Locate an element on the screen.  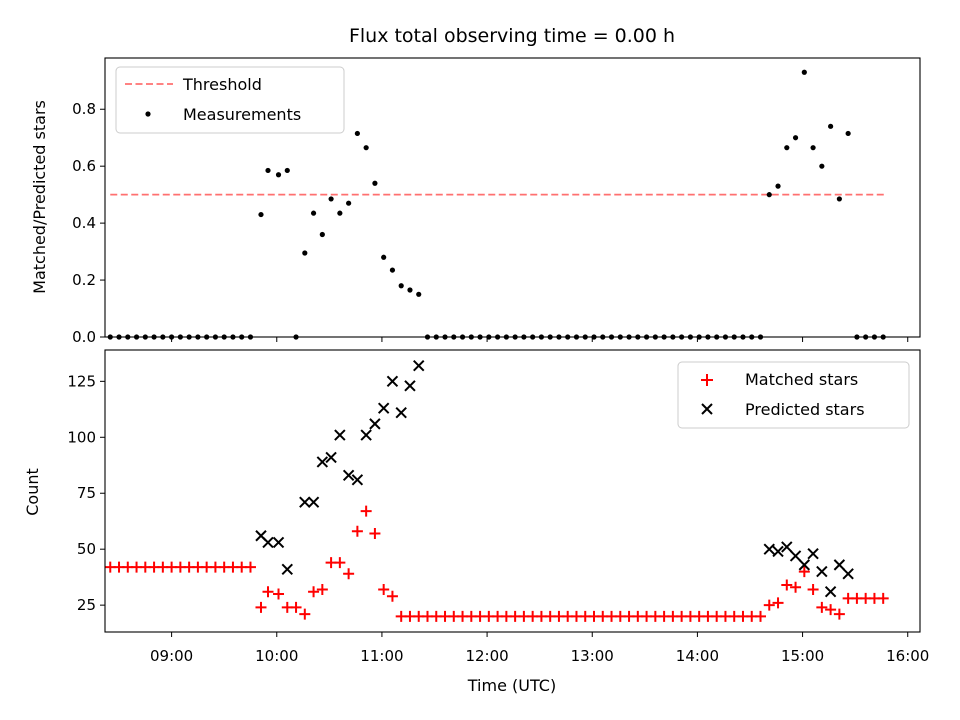
legend-predicted-swatch is located at coordinates (707, 409).